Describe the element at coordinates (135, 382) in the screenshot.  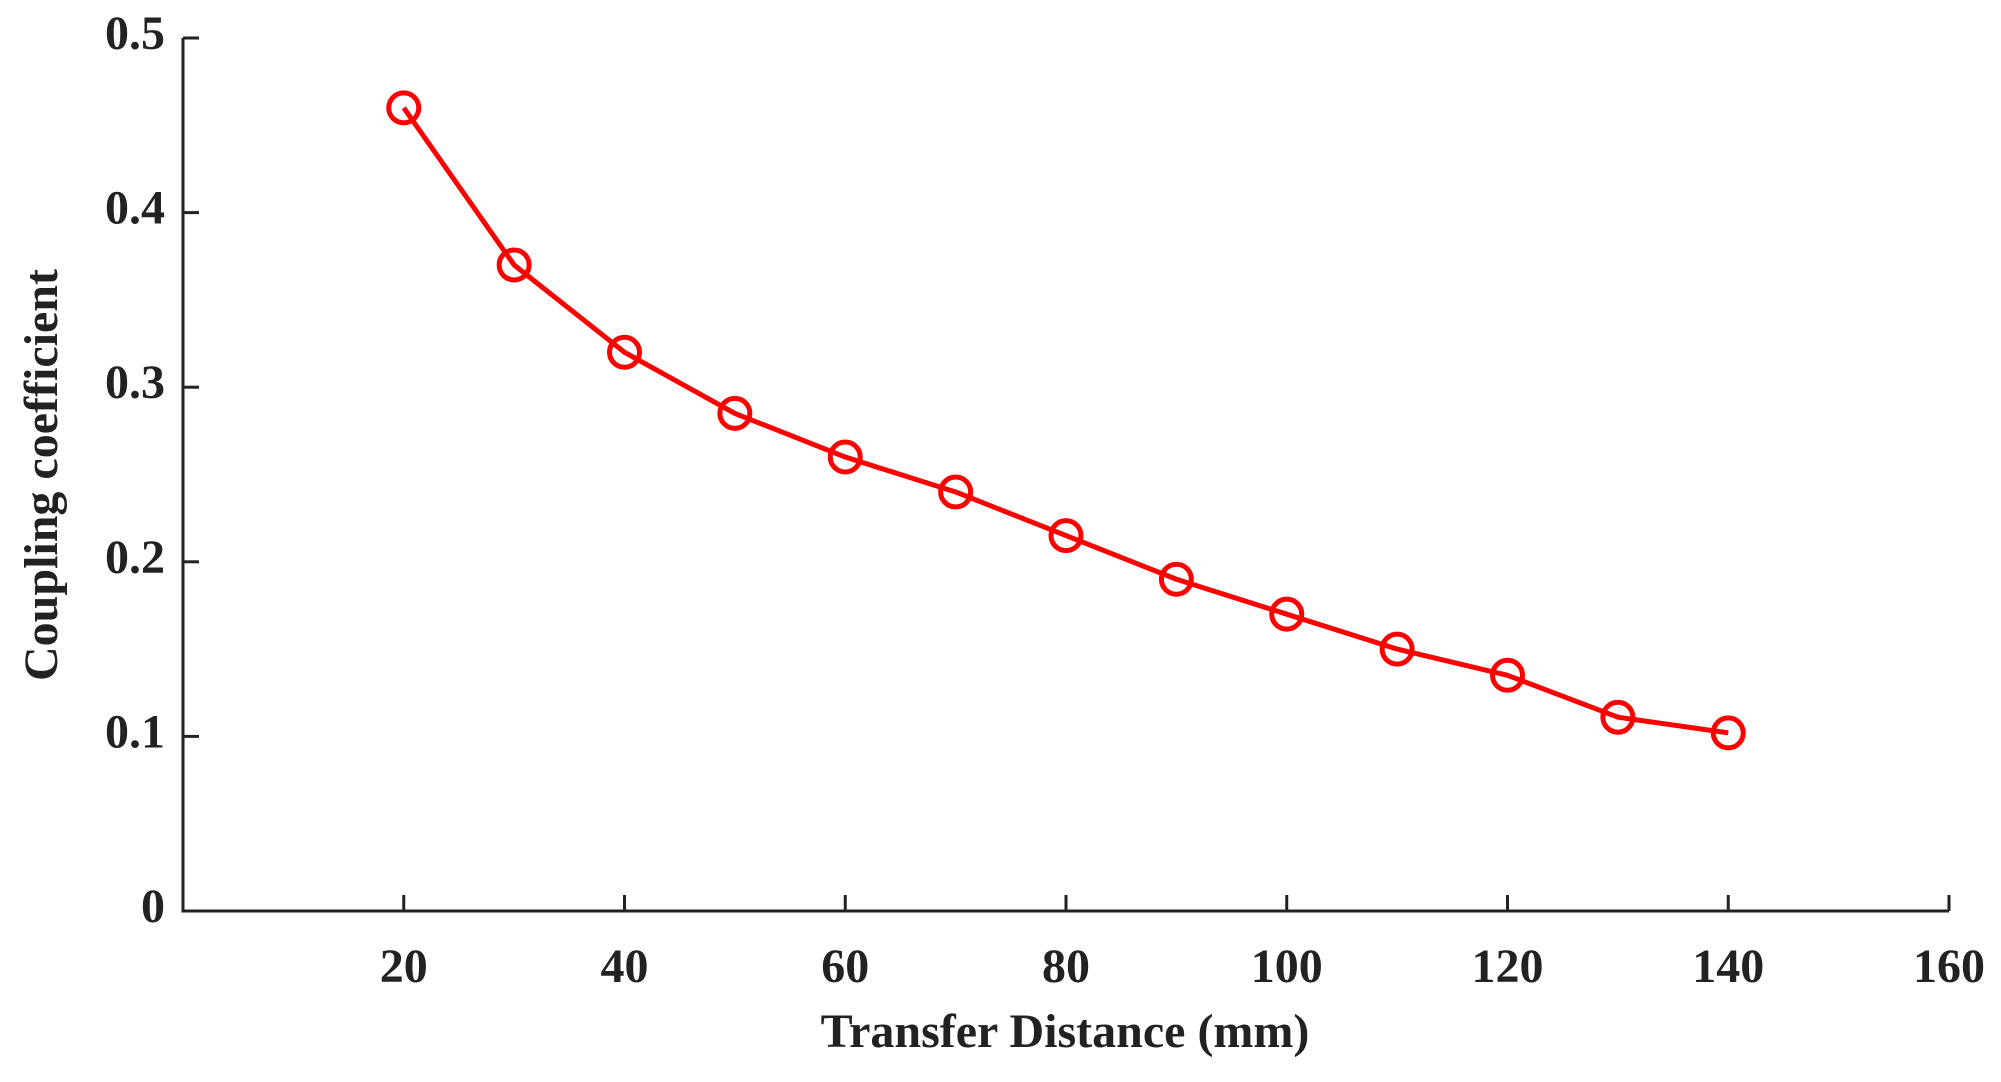
I see `y-tick-label: 0.3` at that location.